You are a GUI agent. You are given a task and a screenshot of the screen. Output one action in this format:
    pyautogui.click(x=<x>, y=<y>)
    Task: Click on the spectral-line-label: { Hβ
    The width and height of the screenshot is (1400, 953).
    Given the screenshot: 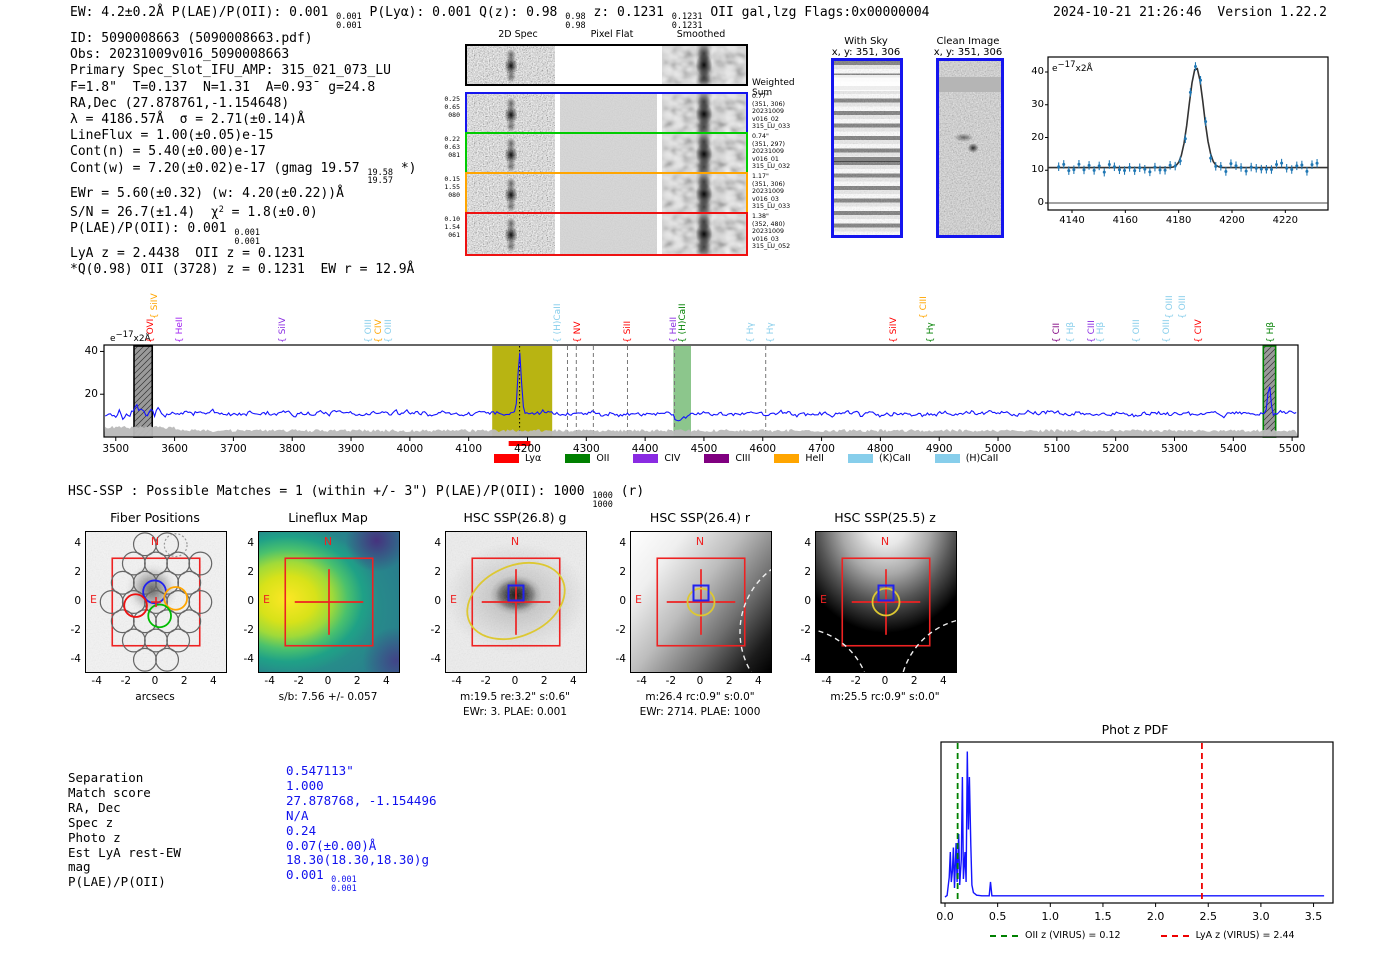 What is the action you would take?
    pyautogui.click(x=1101, y=332)
    